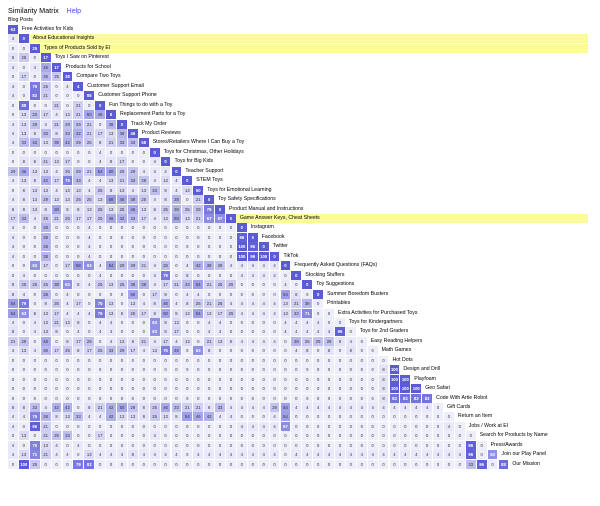  Describe the element at coordinates (437, 388) in the screenshot. I see `blog-post-label: Geo Safari` at that location.